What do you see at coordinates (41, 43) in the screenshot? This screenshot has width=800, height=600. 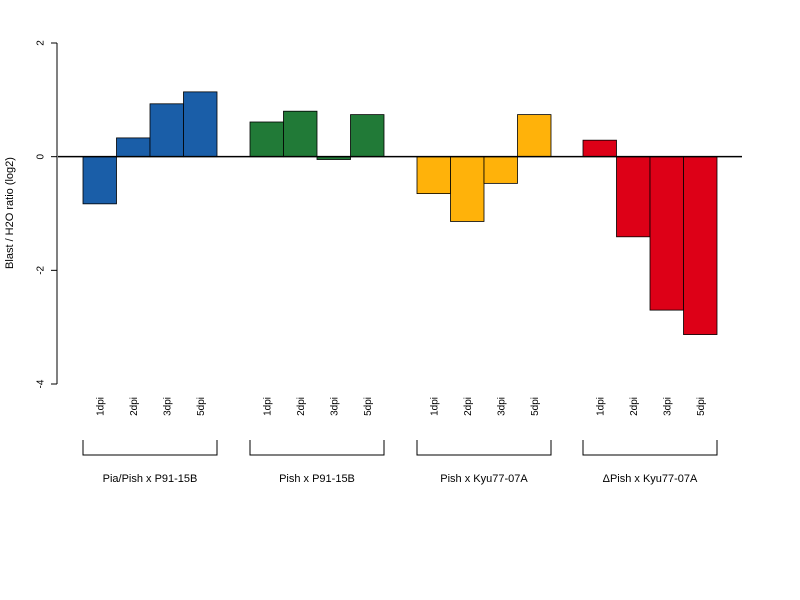 I see `y-tick-label: 2` at bounding box center [41, 43].